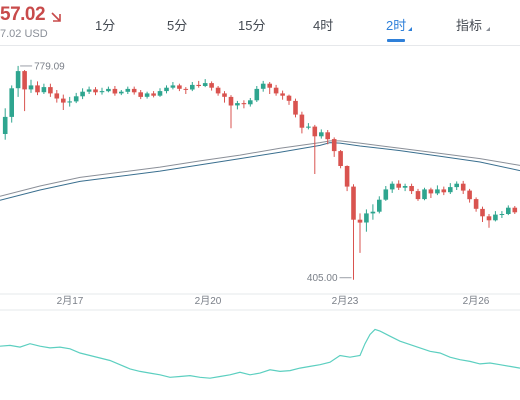  Describe the element at coordinates (476, 301) in the screenshot. I see `x-axis-tick-label: 2月26` at that location.